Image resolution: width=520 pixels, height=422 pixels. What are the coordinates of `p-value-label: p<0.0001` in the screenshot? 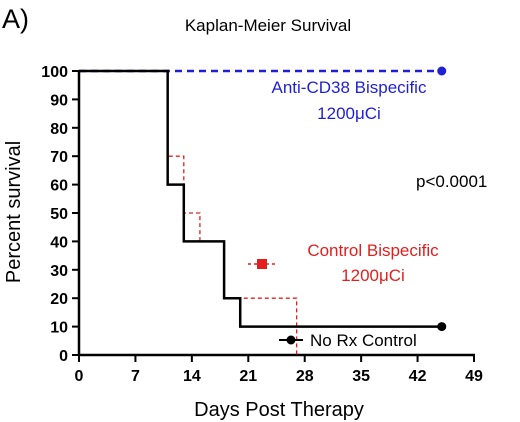 It's located at (451, 181).